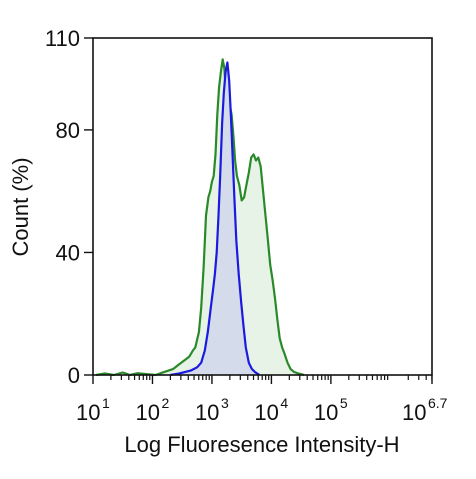  What do you see at coordinates (438, 403) in the screenshot?
I see `x-tick-exponent: 6.7` at bounding box center [438, 403].